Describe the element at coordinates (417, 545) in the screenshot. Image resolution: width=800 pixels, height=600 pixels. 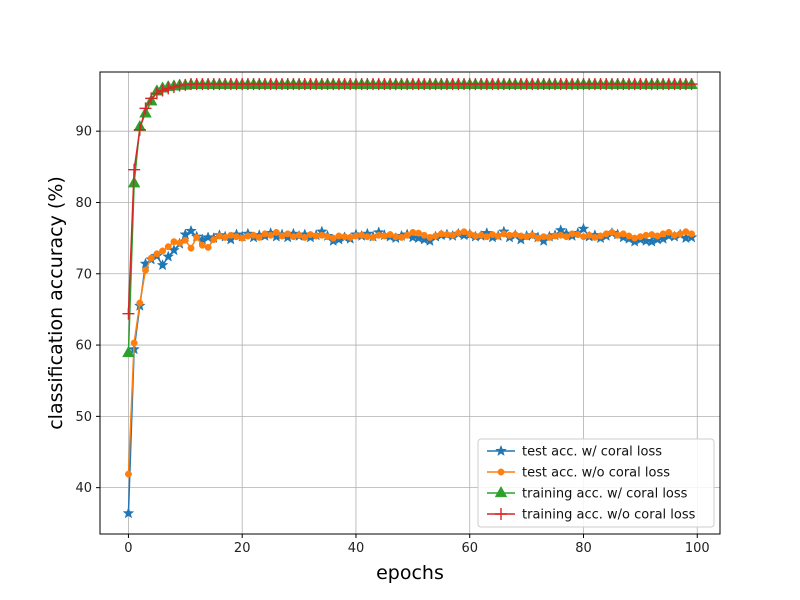
I see `x-axis: 0 20 40 60 80 100` at that location.